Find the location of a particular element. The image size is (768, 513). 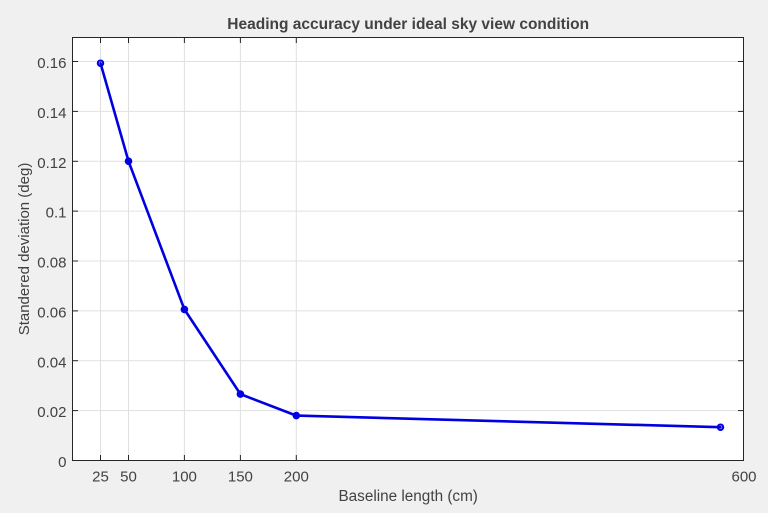

svg-text: 0.1 is located at coordinates (56, 213).